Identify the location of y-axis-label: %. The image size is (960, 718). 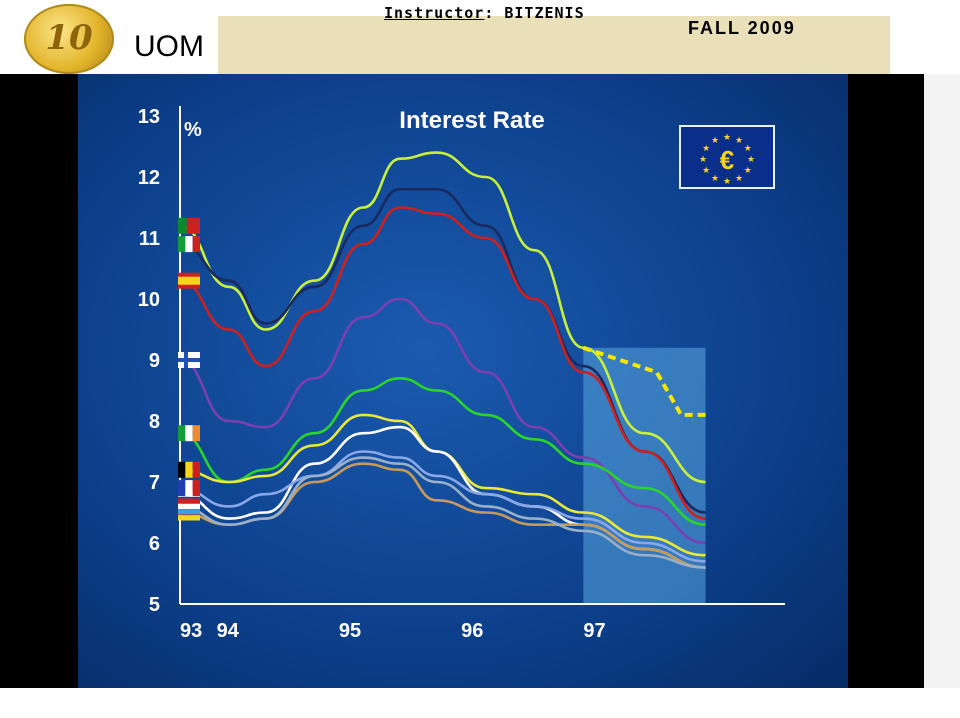
(193, 130).